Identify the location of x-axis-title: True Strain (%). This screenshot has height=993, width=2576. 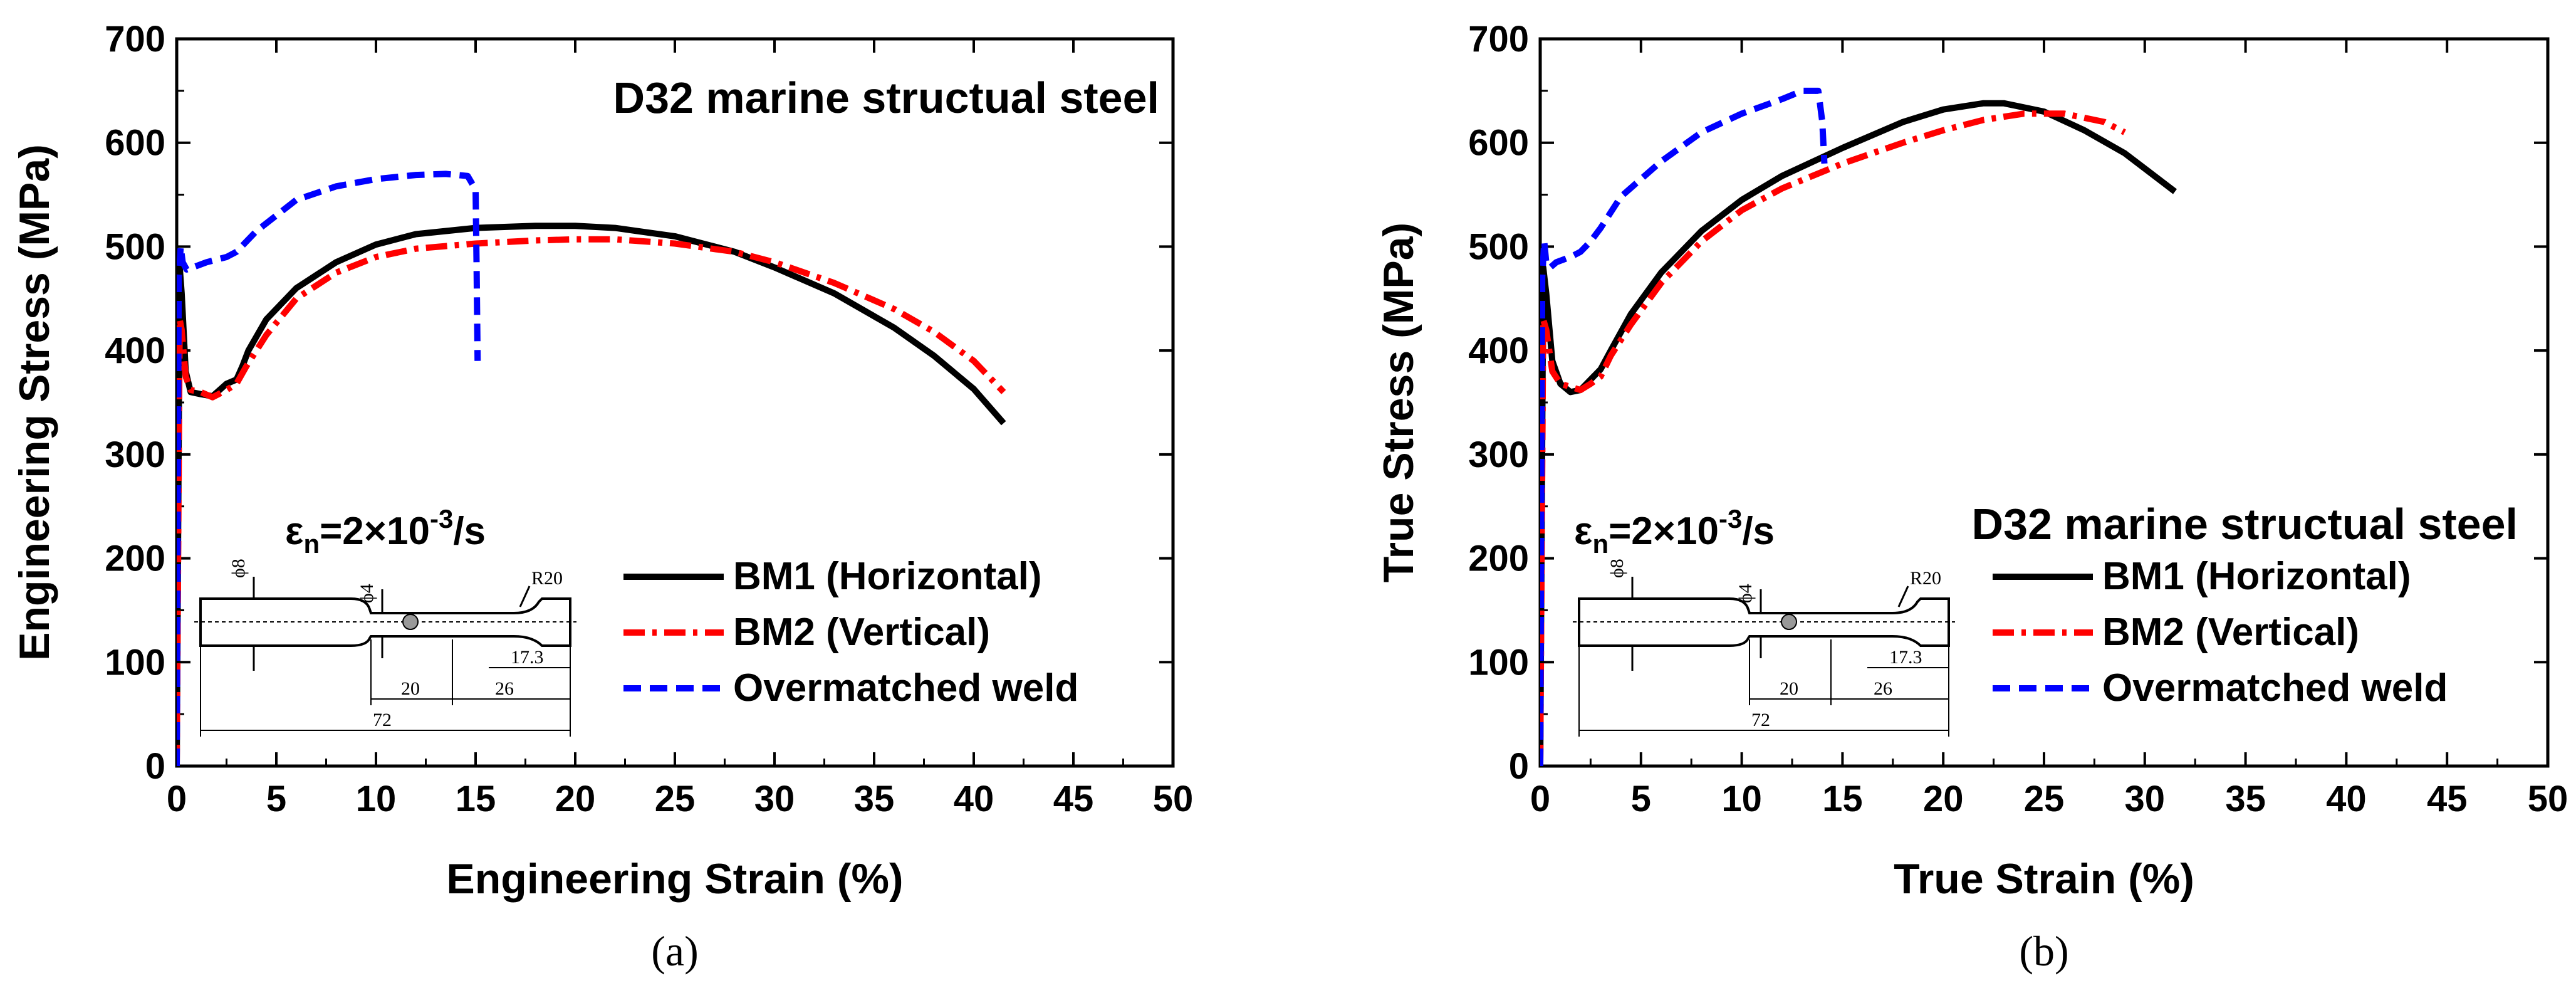
(2044, 879).